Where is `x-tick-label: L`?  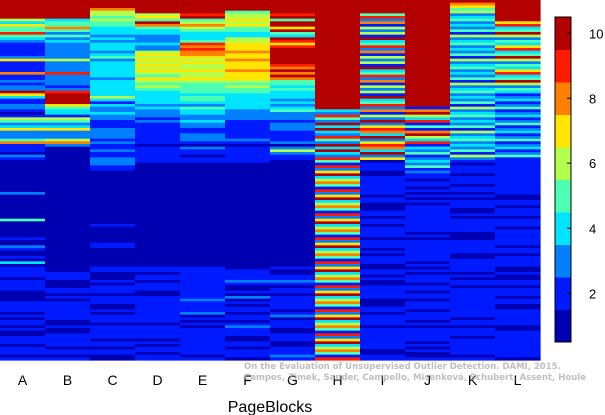
x-tick-label: L is located at coordinates (518, 380).